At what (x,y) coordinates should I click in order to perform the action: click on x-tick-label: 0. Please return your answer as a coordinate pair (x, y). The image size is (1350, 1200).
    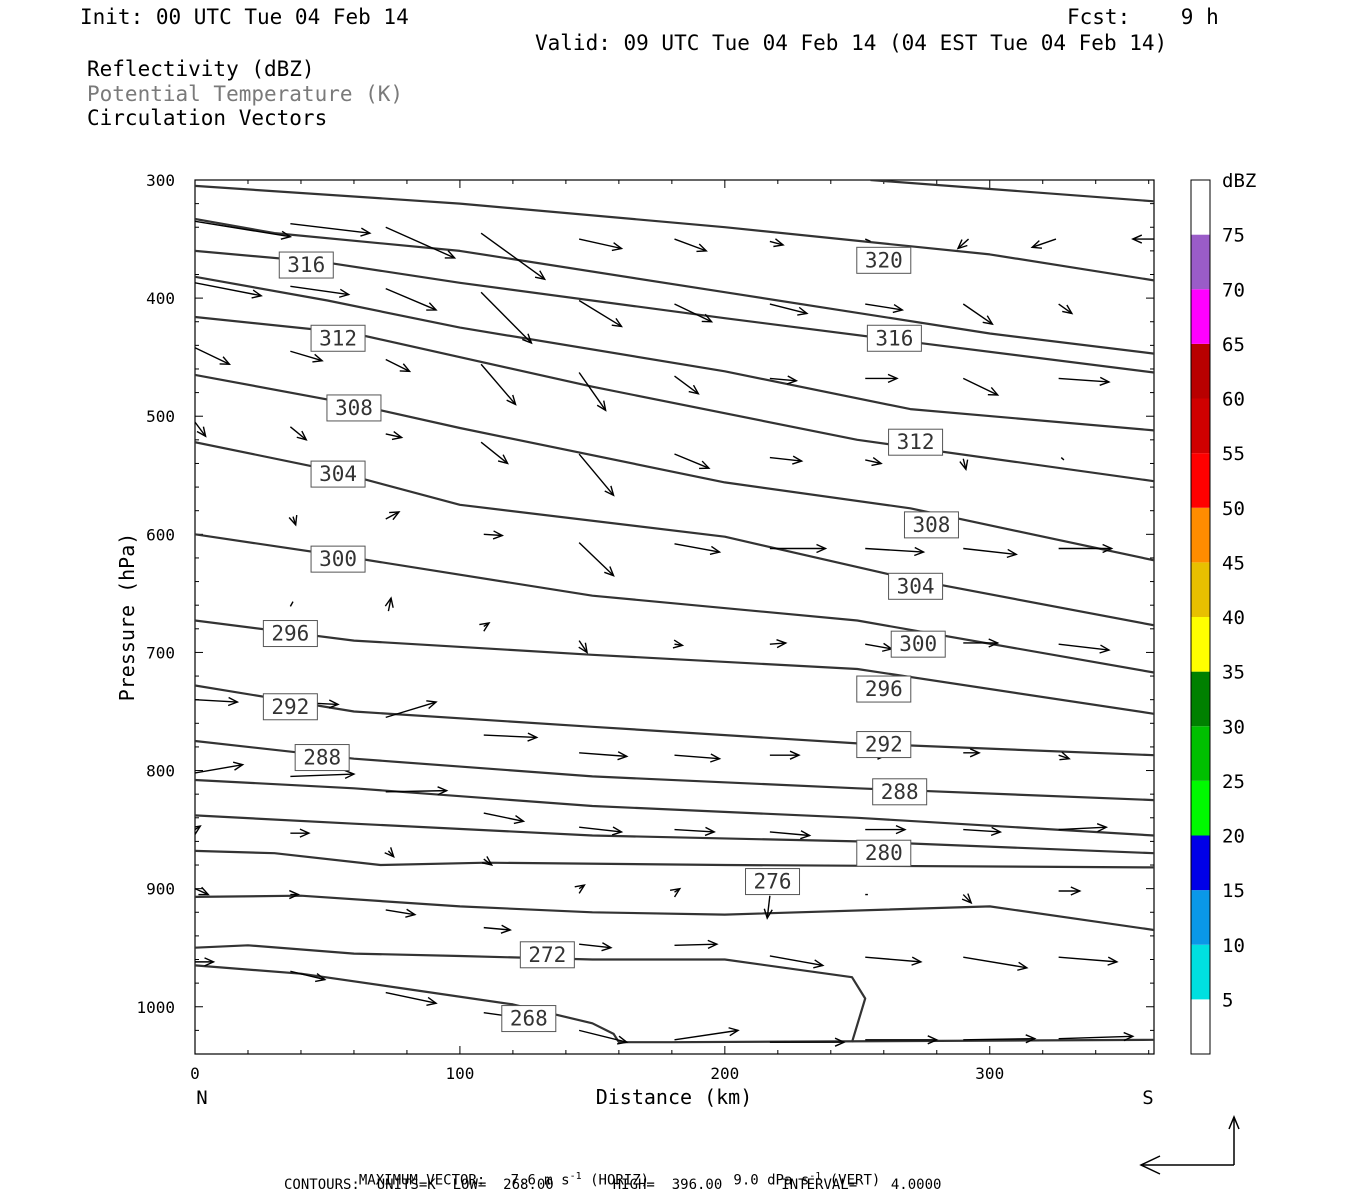
    Looking at the image, I should click on (195, 1073).